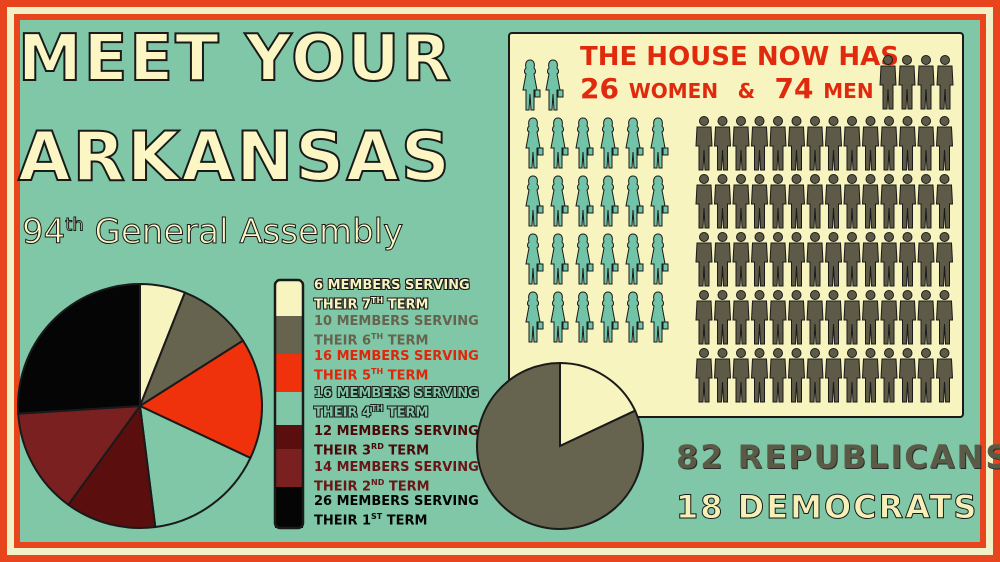  I want to click on legend-label-line1: 6 MEMBERS SERVING, so click(392, 285).